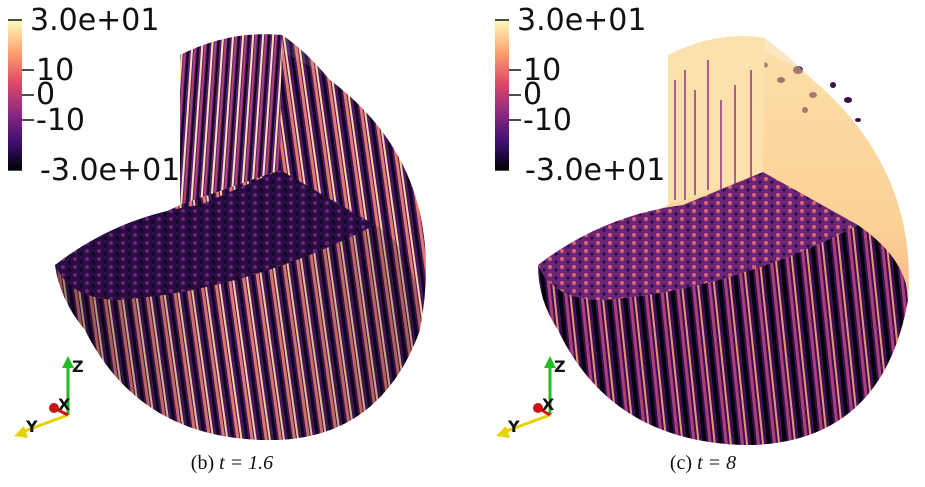  What do you see at coordinates (717, 463) in the screenshot?
I see `caption-c-math: t = 8` at bounding box center [717, 463].